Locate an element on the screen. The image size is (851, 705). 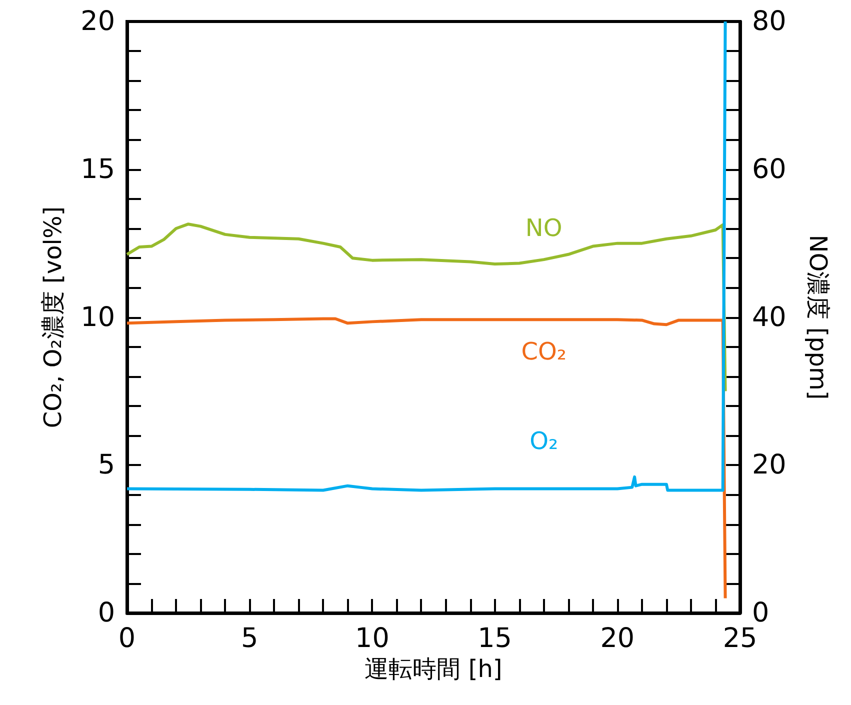
y2-tick-label: 60 is located at coordinates (769, 169).